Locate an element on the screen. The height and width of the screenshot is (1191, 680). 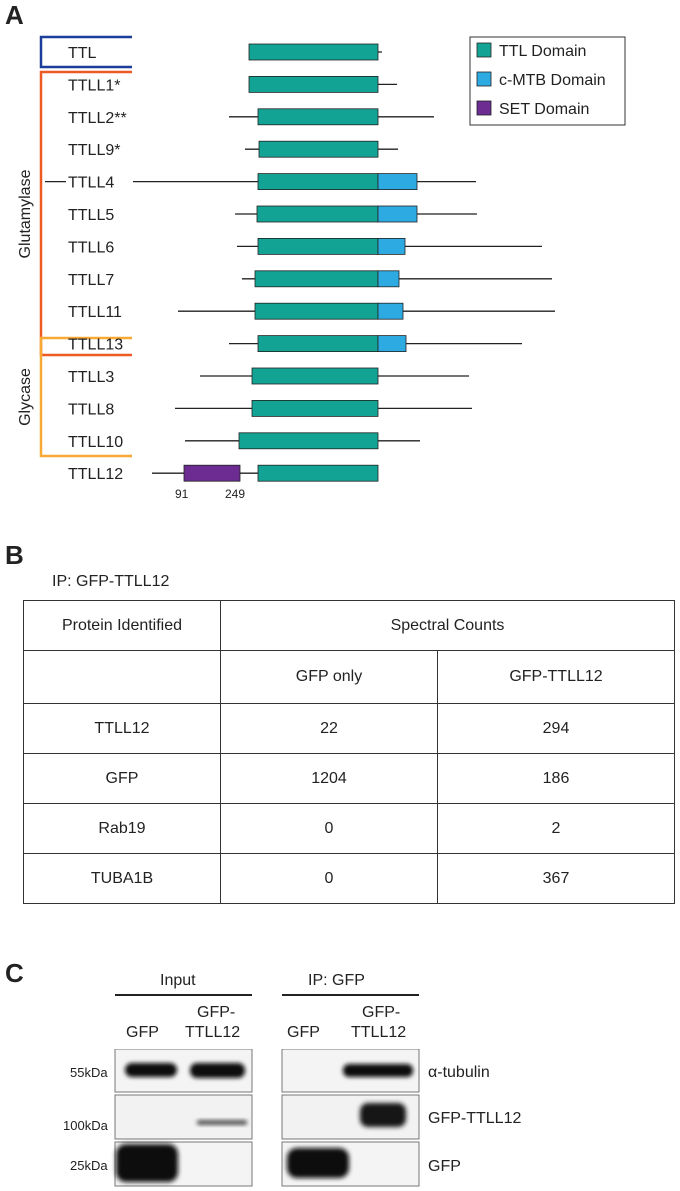
cell-ttll12-count: 2 is located at coordinates (556, 828).